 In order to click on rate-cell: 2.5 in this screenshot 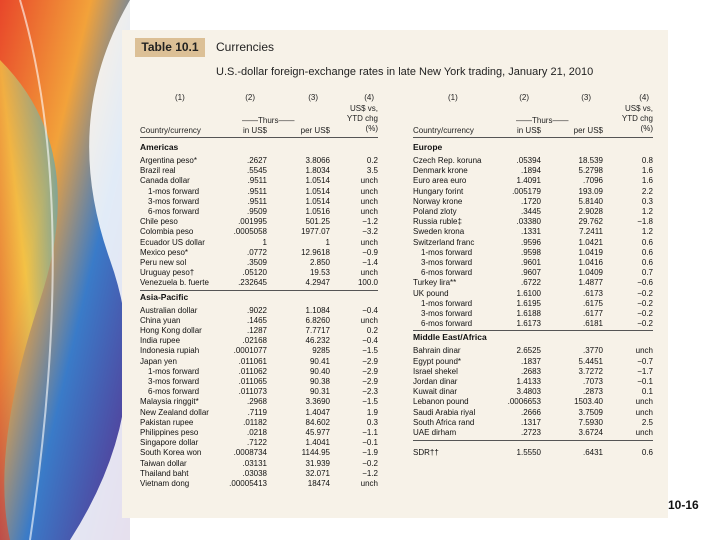, I will do `click(647, 422)`.